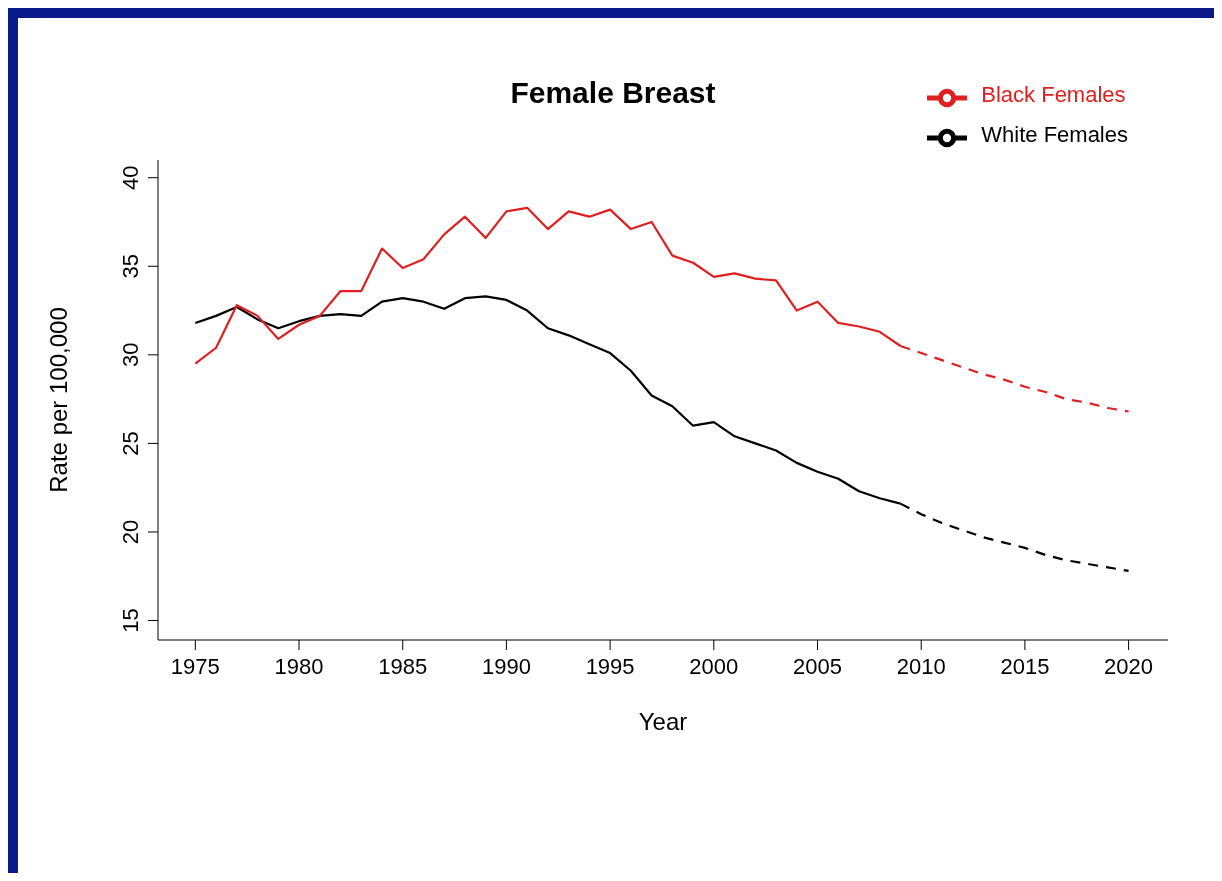 This screenshot has width=1222, height=881. Describe the element at coordinates (921, 666) in the screenshot. I see `x-tick-label: 2010` at that location.